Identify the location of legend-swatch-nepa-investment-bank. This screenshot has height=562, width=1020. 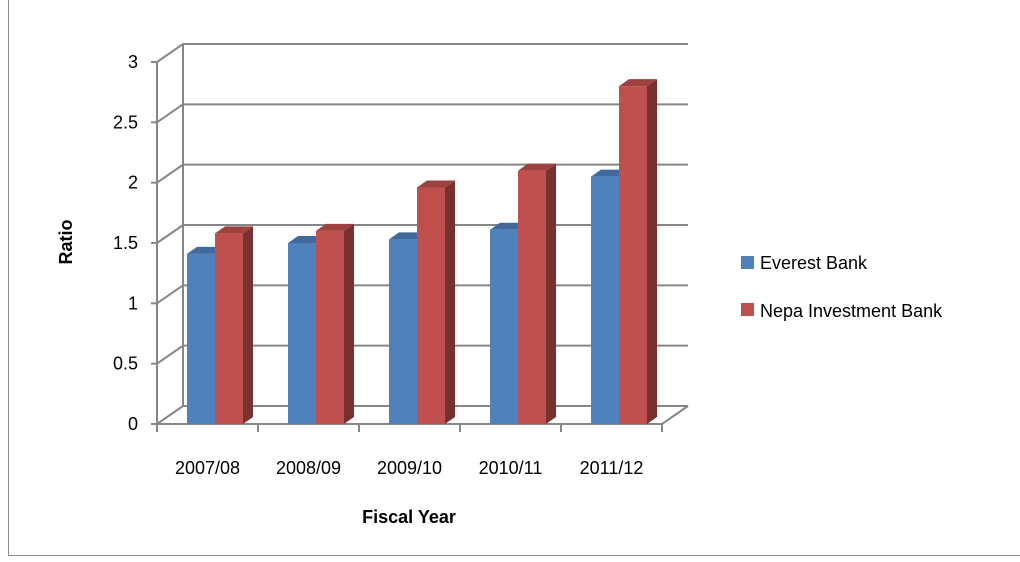
(747, 309).